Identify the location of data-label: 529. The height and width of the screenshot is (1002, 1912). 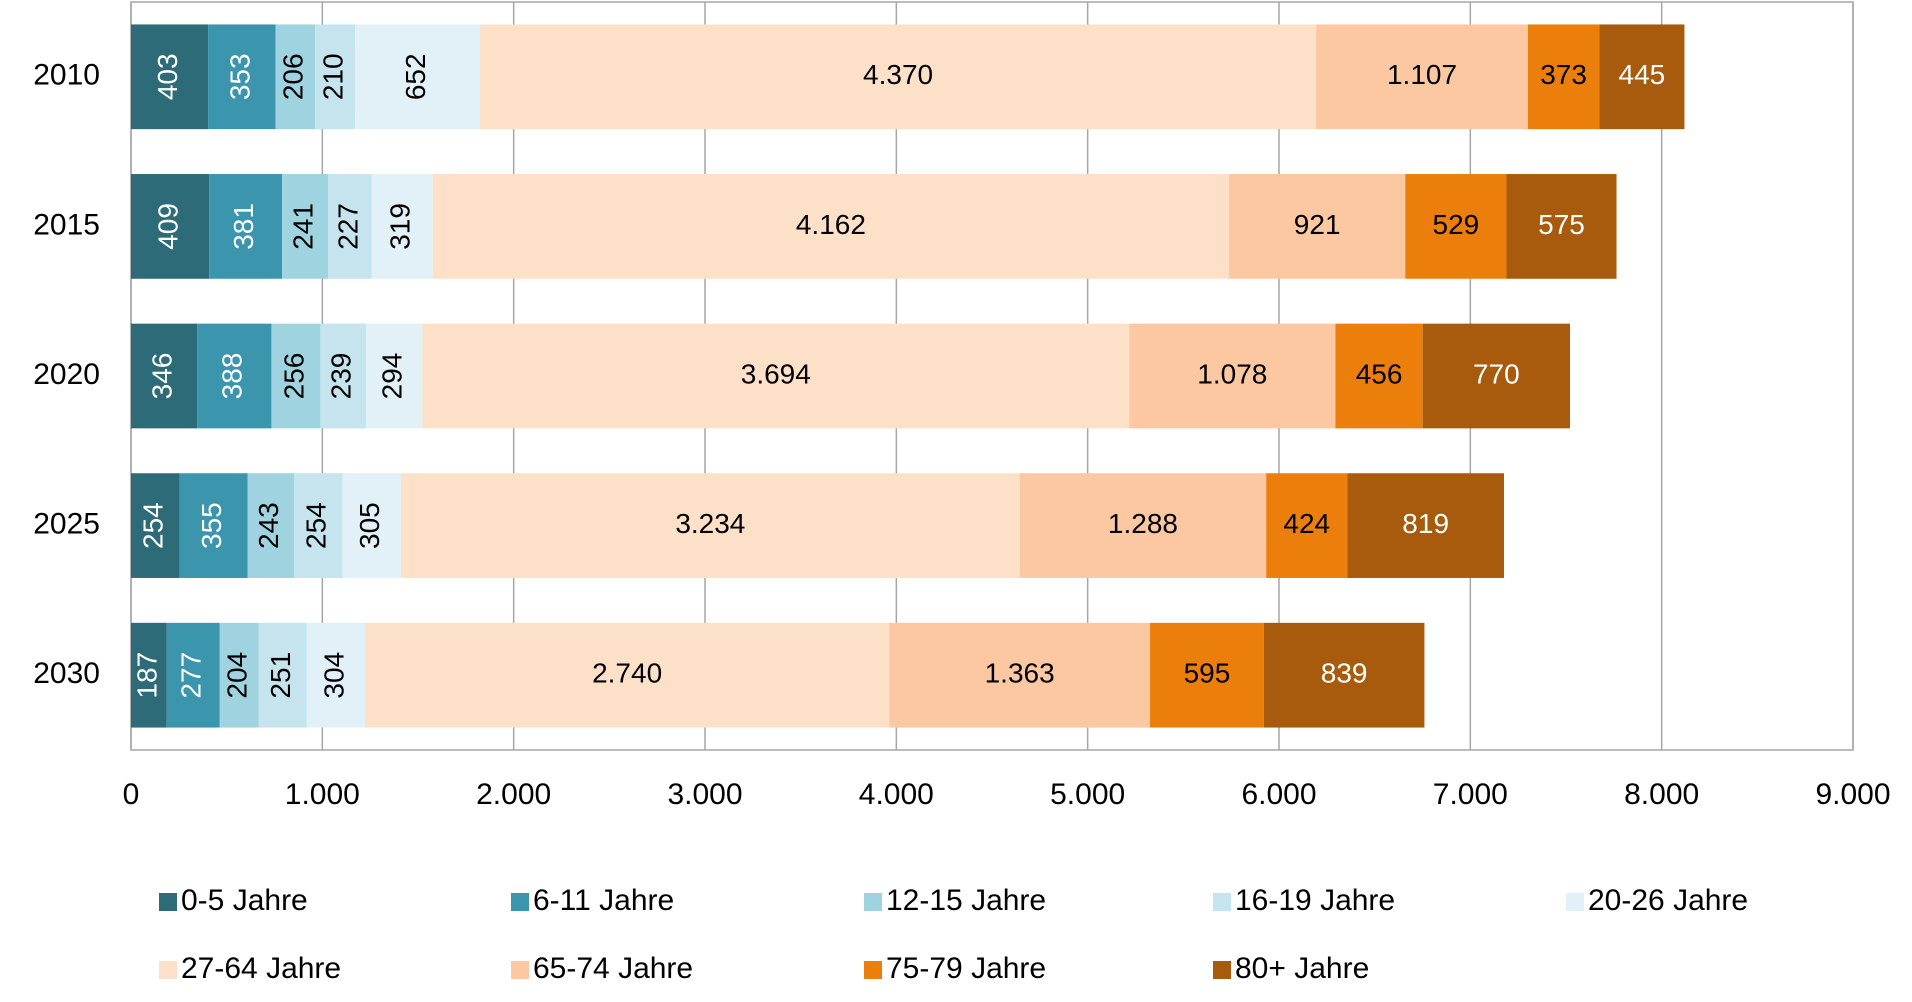
(1456, 224).